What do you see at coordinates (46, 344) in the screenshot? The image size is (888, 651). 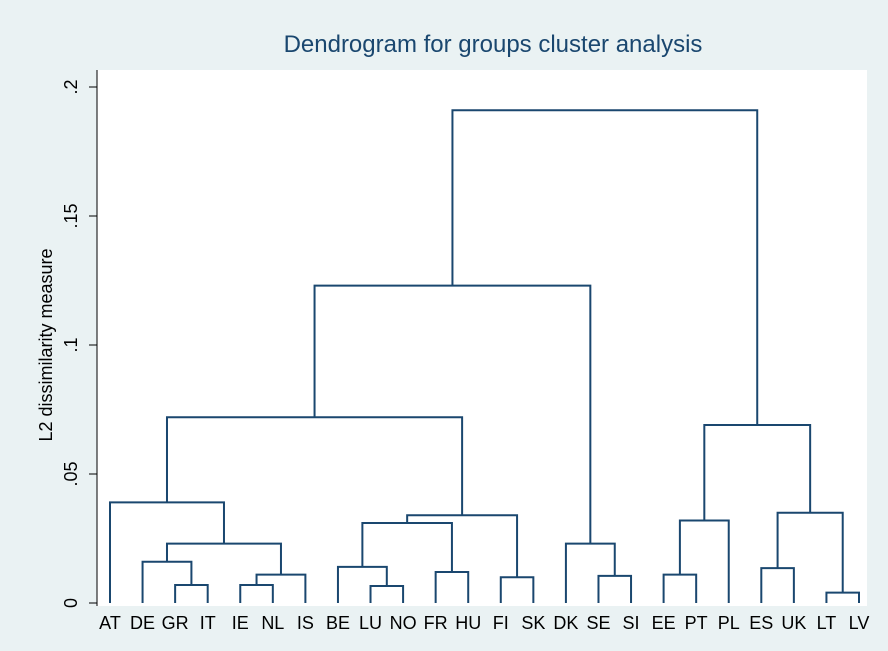 I see `y-axis-label: L2 dissimilarity measure` at bounding box center [46, 344].